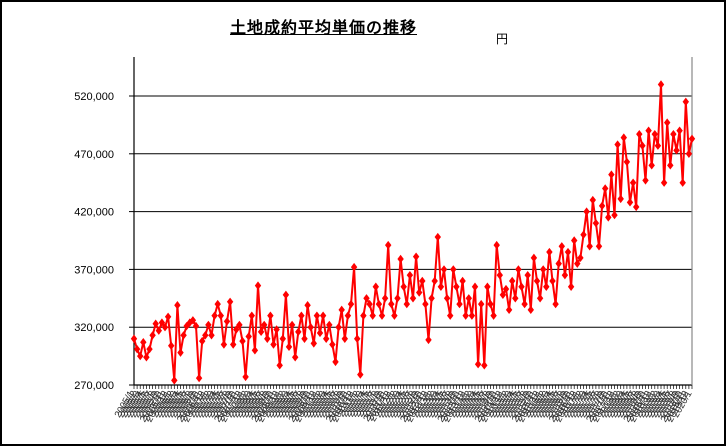 The width and height of the screenshot is (726, 446). Describe the element at coordinates (502, 39) in the screenshot. I see `y-axis-unit-label: 円` at that location.